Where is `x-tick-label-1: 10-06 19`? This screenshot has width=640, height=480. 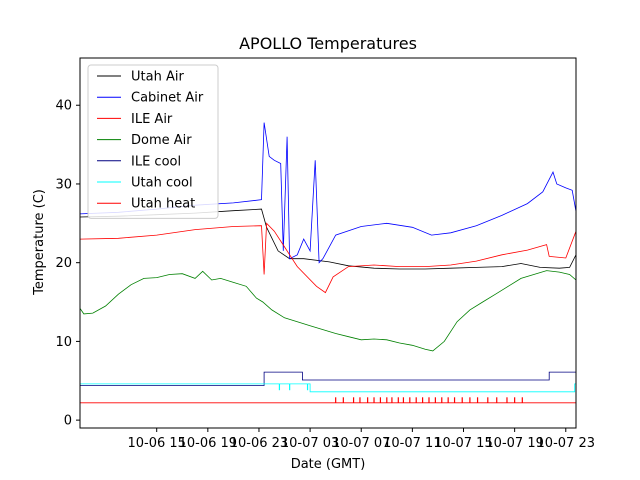 x-tick-label-1: 10-06 19 is located at coordinates (208, 443).